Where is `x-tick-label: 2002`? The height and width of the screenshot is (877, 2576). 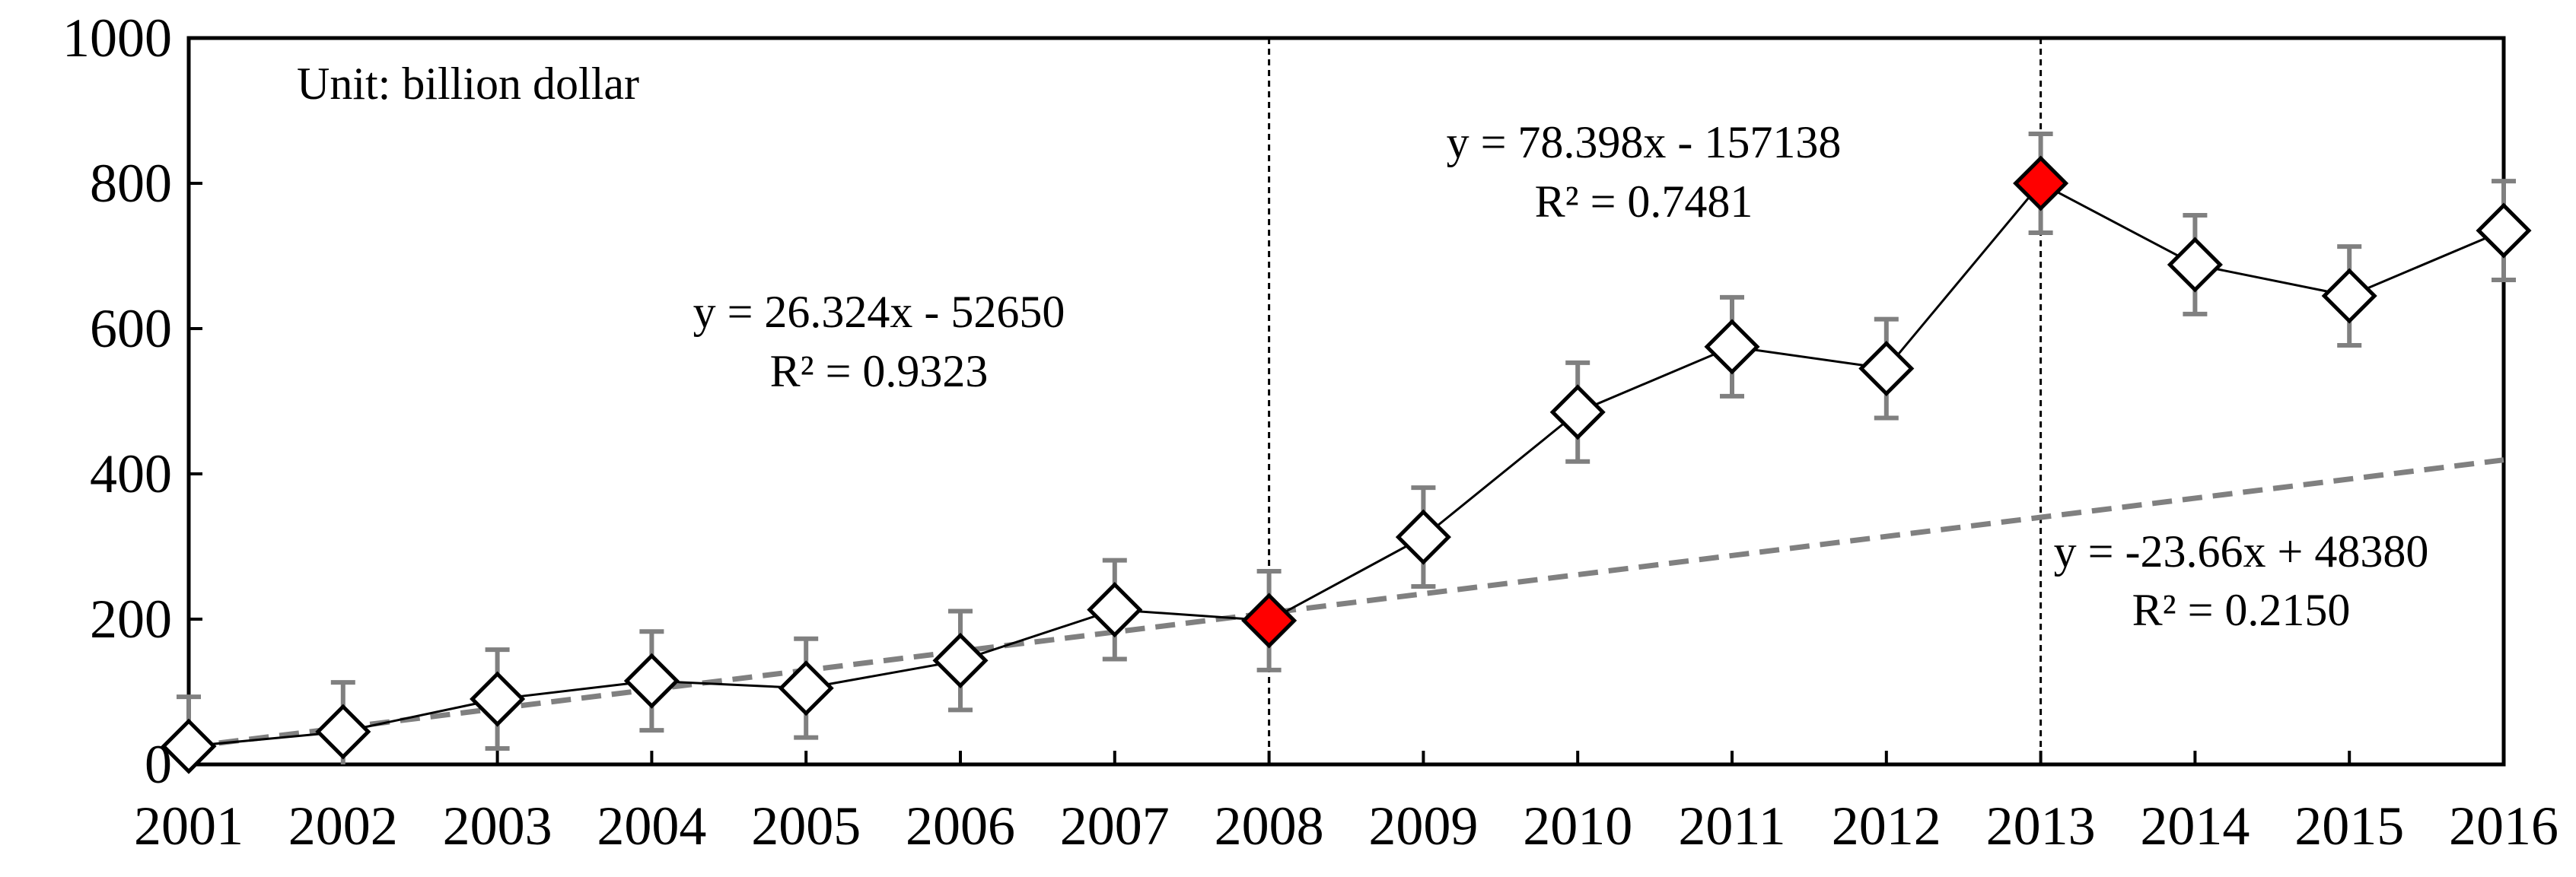
x-tick-label: 2002 is located at coordinates (343, 826).